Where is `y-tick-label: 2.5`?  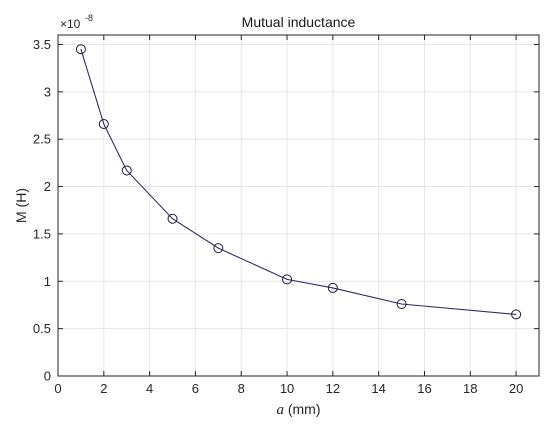
y-tick-label: 2.5 is located at coordinates (42, 139).